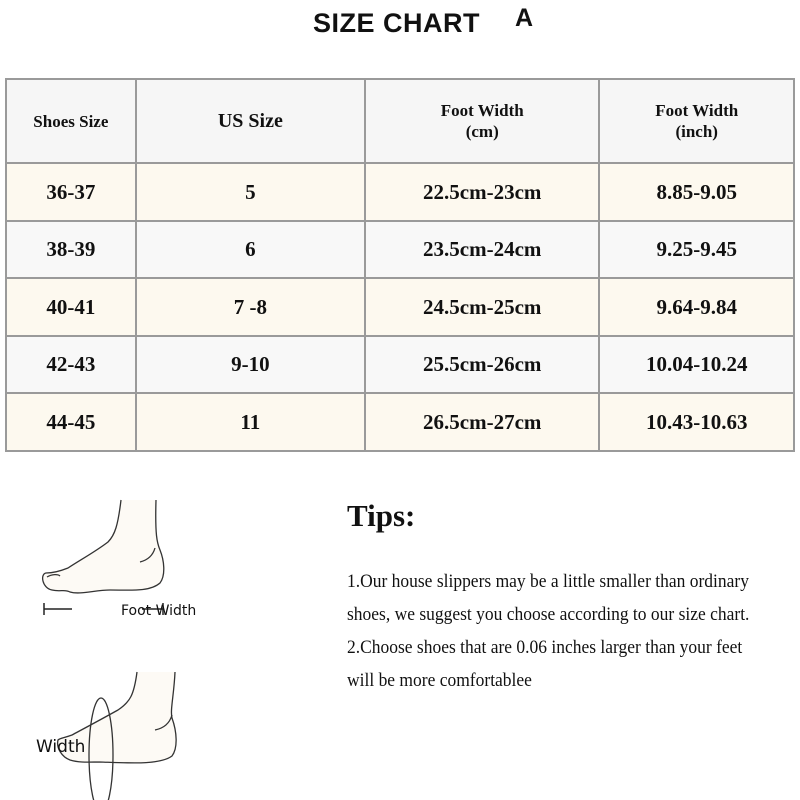 The height and width of the screenshot is (800, 800). Describe the element at coordinates (250, 121) in the screenshot. I see `header-us-size: US Size` at that location.